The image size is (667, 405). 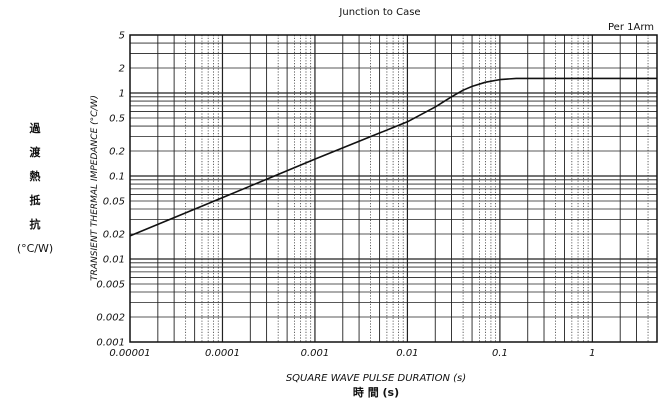 I want to click on y-axis-label-jp-char: 熱, so click(x=35, y=176).